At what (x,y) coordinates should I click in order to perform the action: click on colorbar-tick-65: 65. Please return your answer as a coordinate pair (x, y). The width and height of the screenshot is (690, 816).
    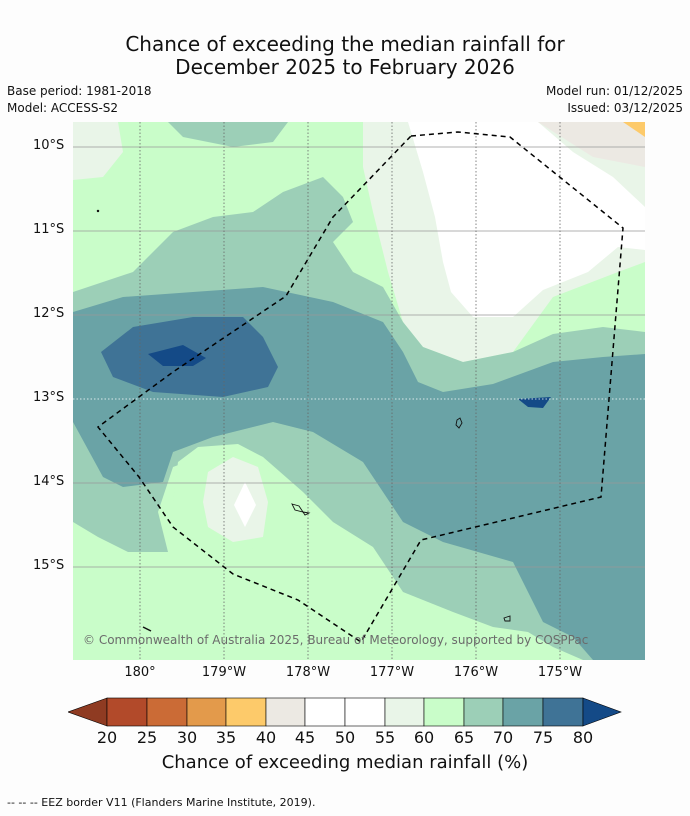
    Looking at the image, I should click on (464, 737).